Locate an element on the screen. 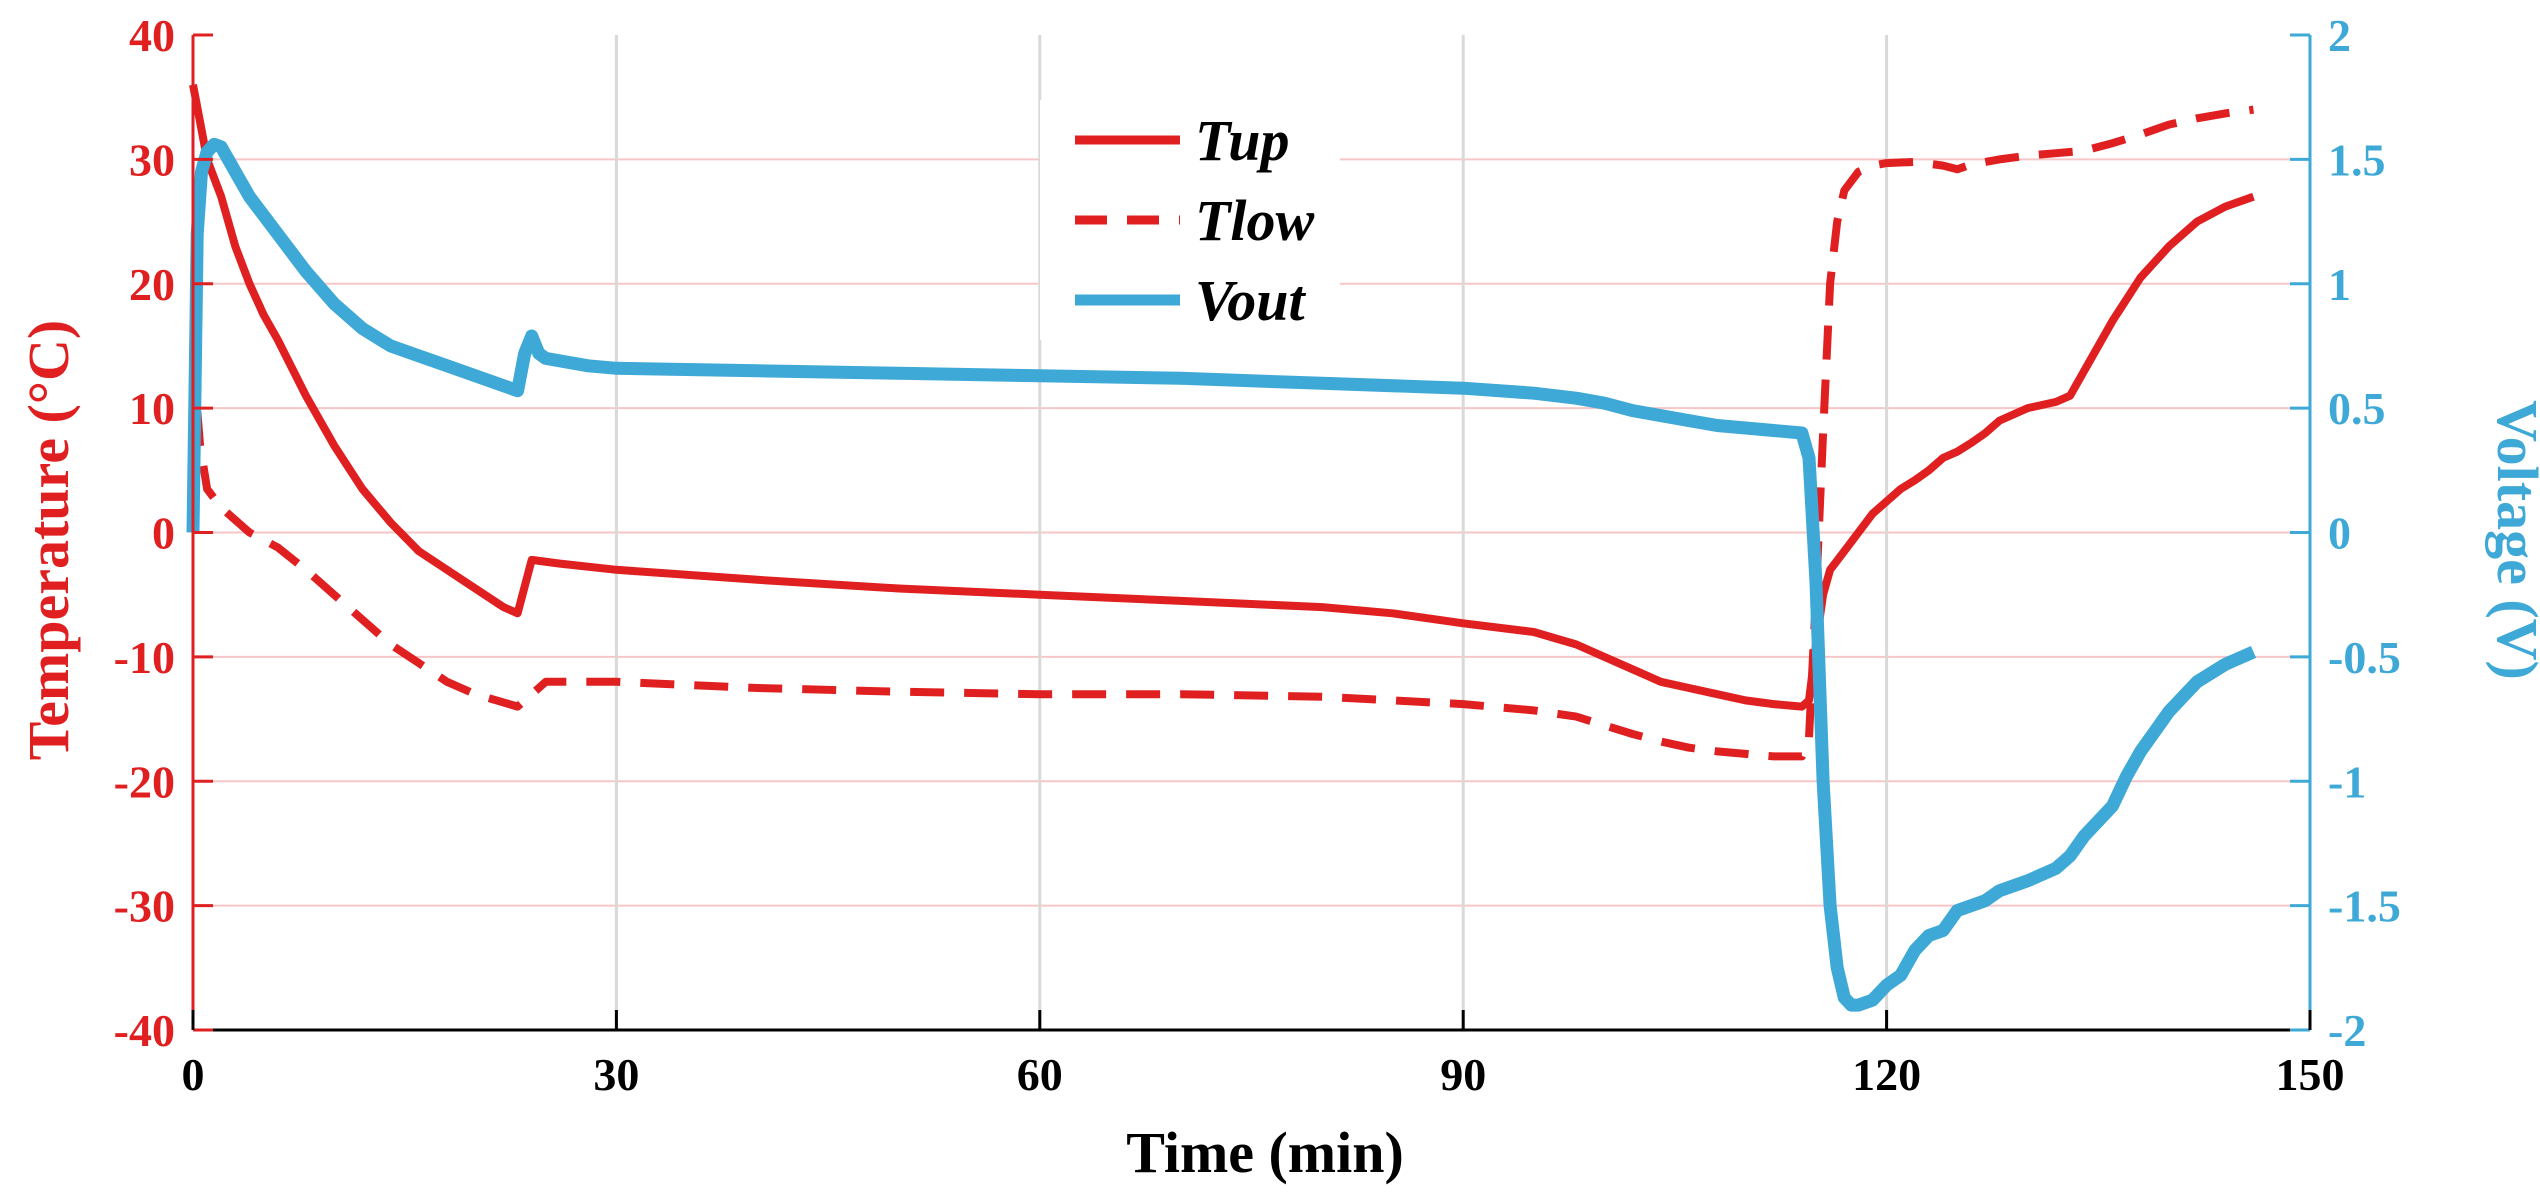  x-tick-label: 120 is located at coordinates (1886, 1074).